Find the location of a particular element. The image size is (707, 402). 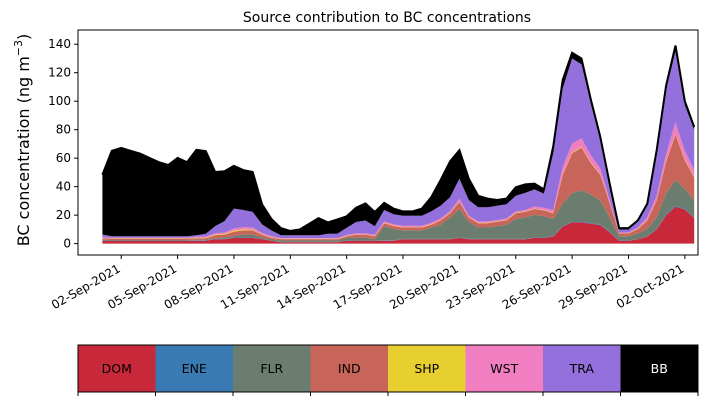

y-tick-label: 60 is located at coordinates (63, 158).